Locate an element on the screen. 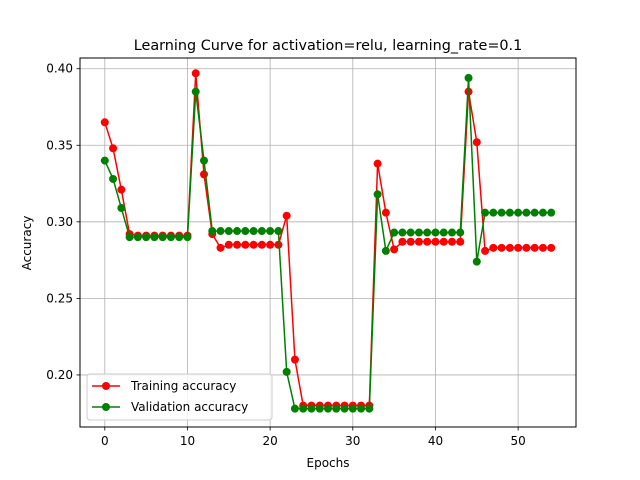 This screenshot has width=640, height=480. y-tick-label: 0.25 is located at coordinates (59, 298).